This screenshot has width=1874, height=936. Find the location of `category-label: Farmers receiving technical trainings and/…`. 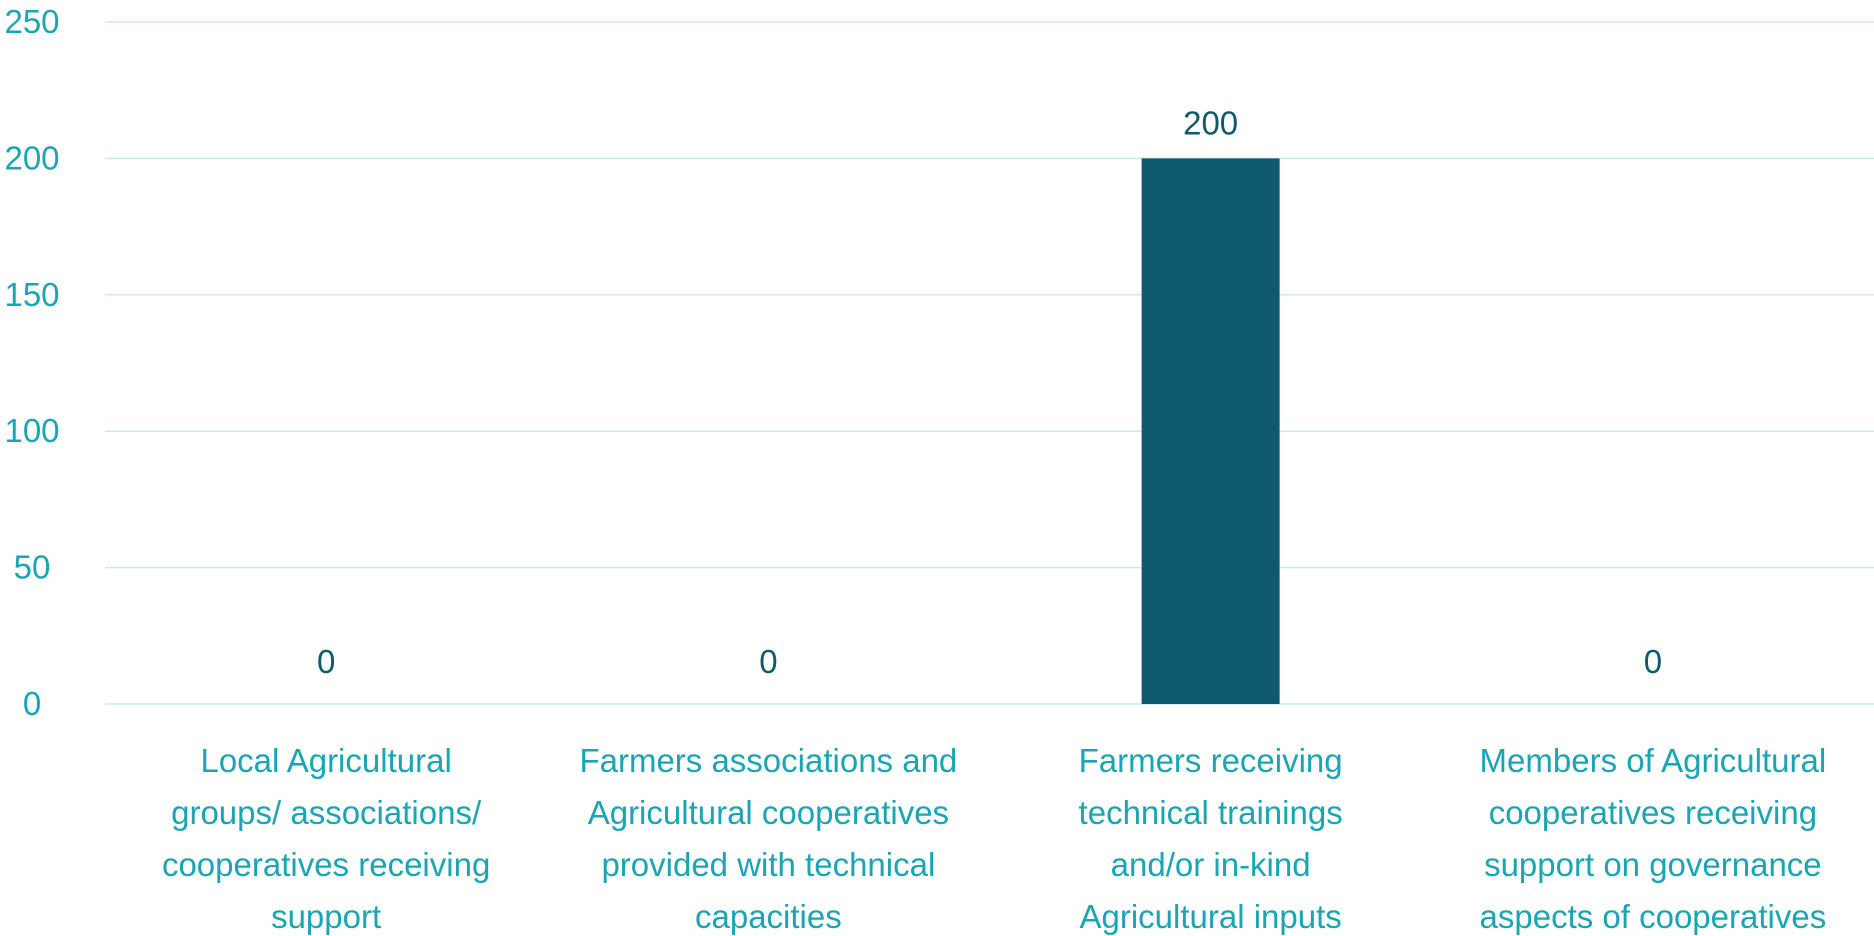

category-label: Farmers receiving technical trainings and/… is located at coordinates (1211, 838).